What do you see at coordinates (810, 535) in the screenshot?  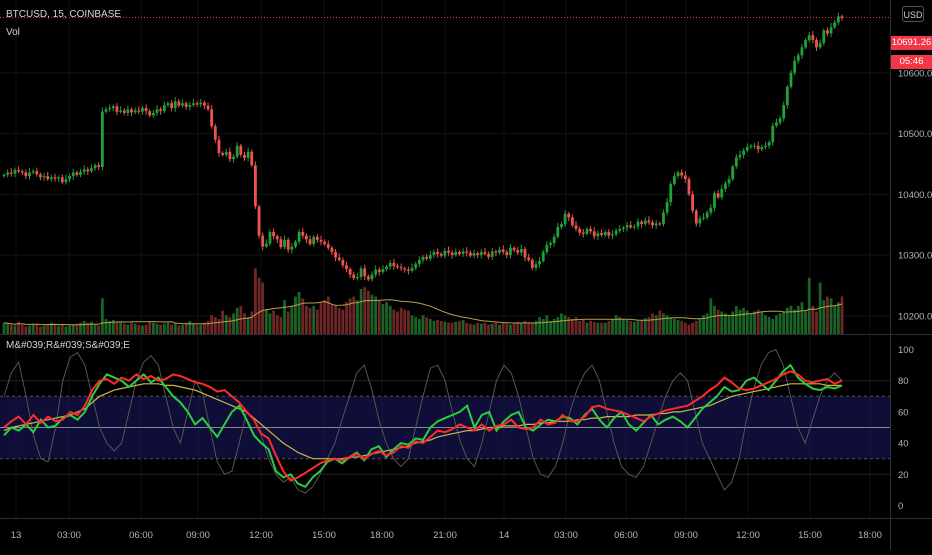 I see `time-tick-label: 15:00` at bounding box center [810, 535].